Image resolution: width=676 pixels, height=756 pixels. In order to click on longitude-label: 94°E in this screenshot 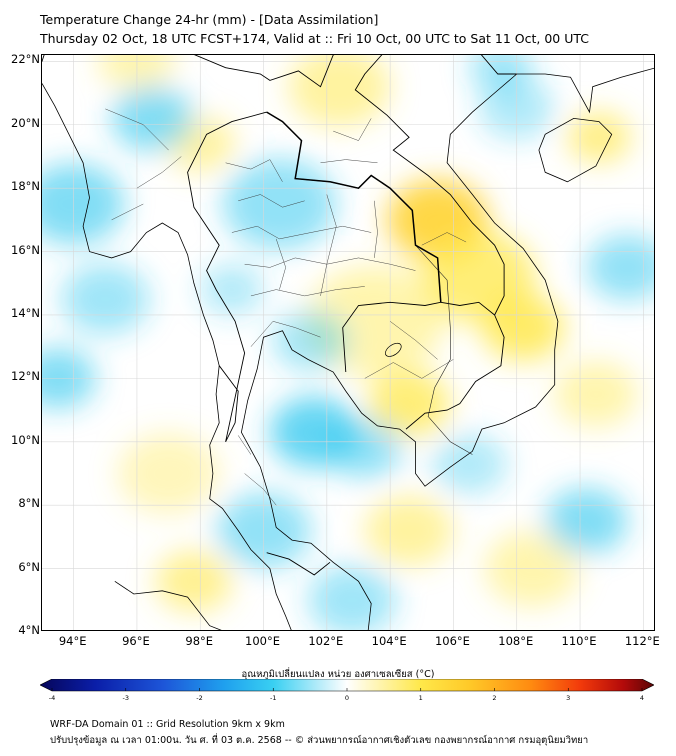, I will do `click(72, 641)`.